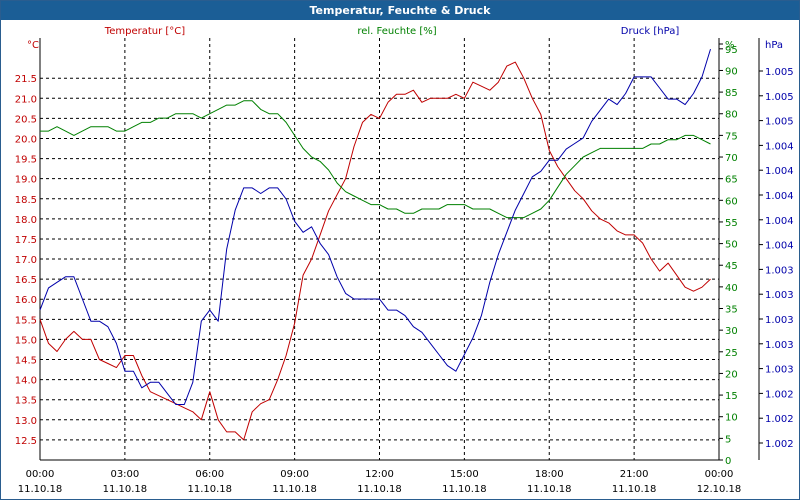 The height and width of the screenshot is (500, 800). What do you see at coordinates (731, 396) in the screenshot?
I see `hum-tick-label: 15` at bounding box center [731, 396].